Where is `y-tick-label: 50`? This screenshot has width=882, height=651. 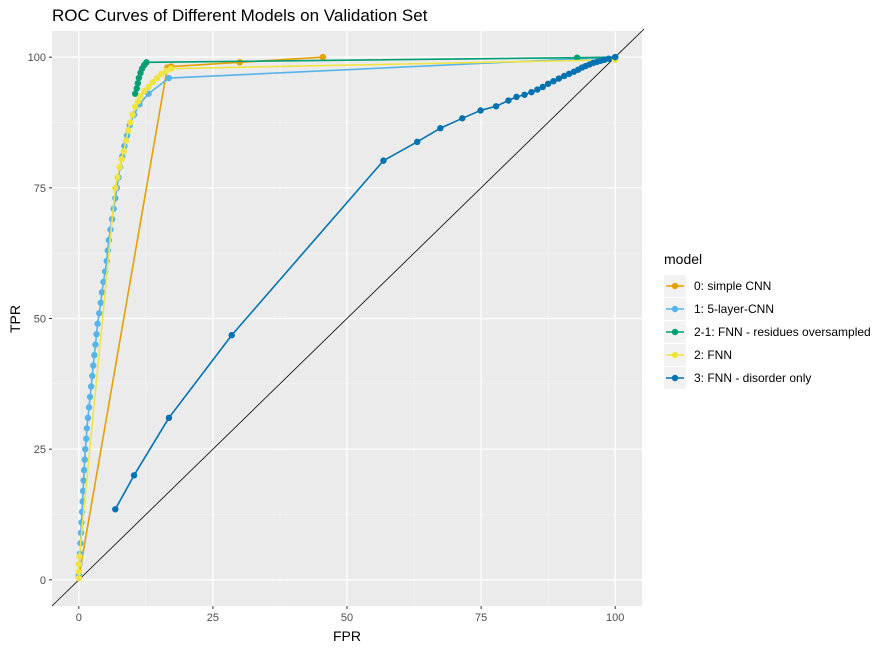 y-tick-label: 50 is located at coordinates (40, 320).